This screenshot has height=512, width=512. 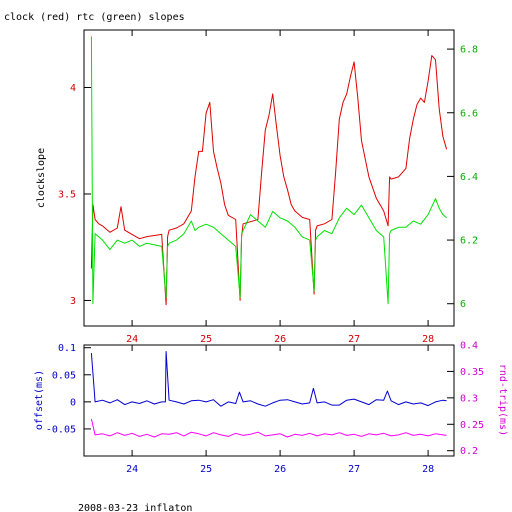 What do you see at coordinates (132, 469) in the screenshot?
I see `bottom-x-tick-label: 24` at bounding box center [132, 469].